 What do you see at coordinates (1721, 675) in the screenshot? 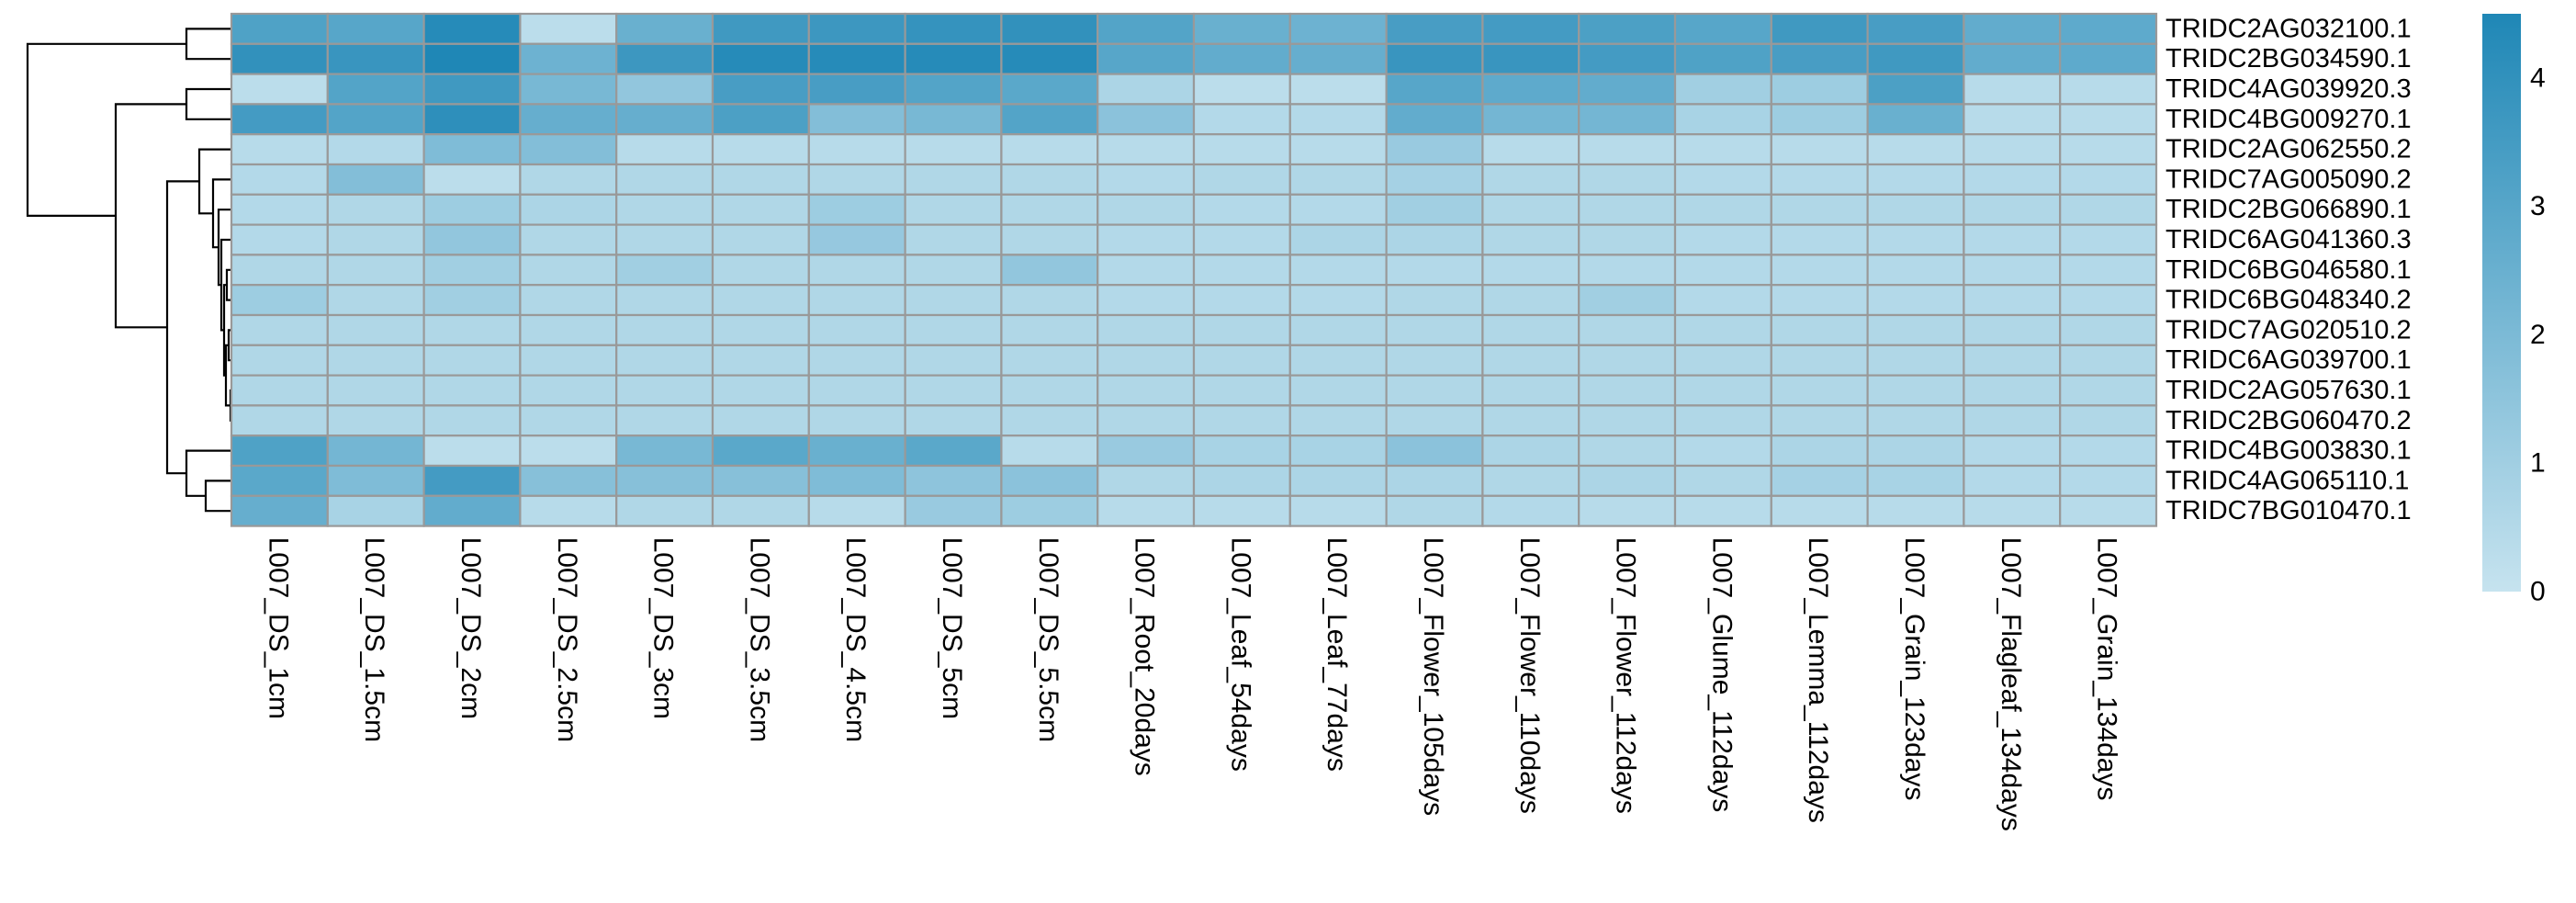
I see `column-label: L007_Glume_112days` at bounding box center [1721, 675].